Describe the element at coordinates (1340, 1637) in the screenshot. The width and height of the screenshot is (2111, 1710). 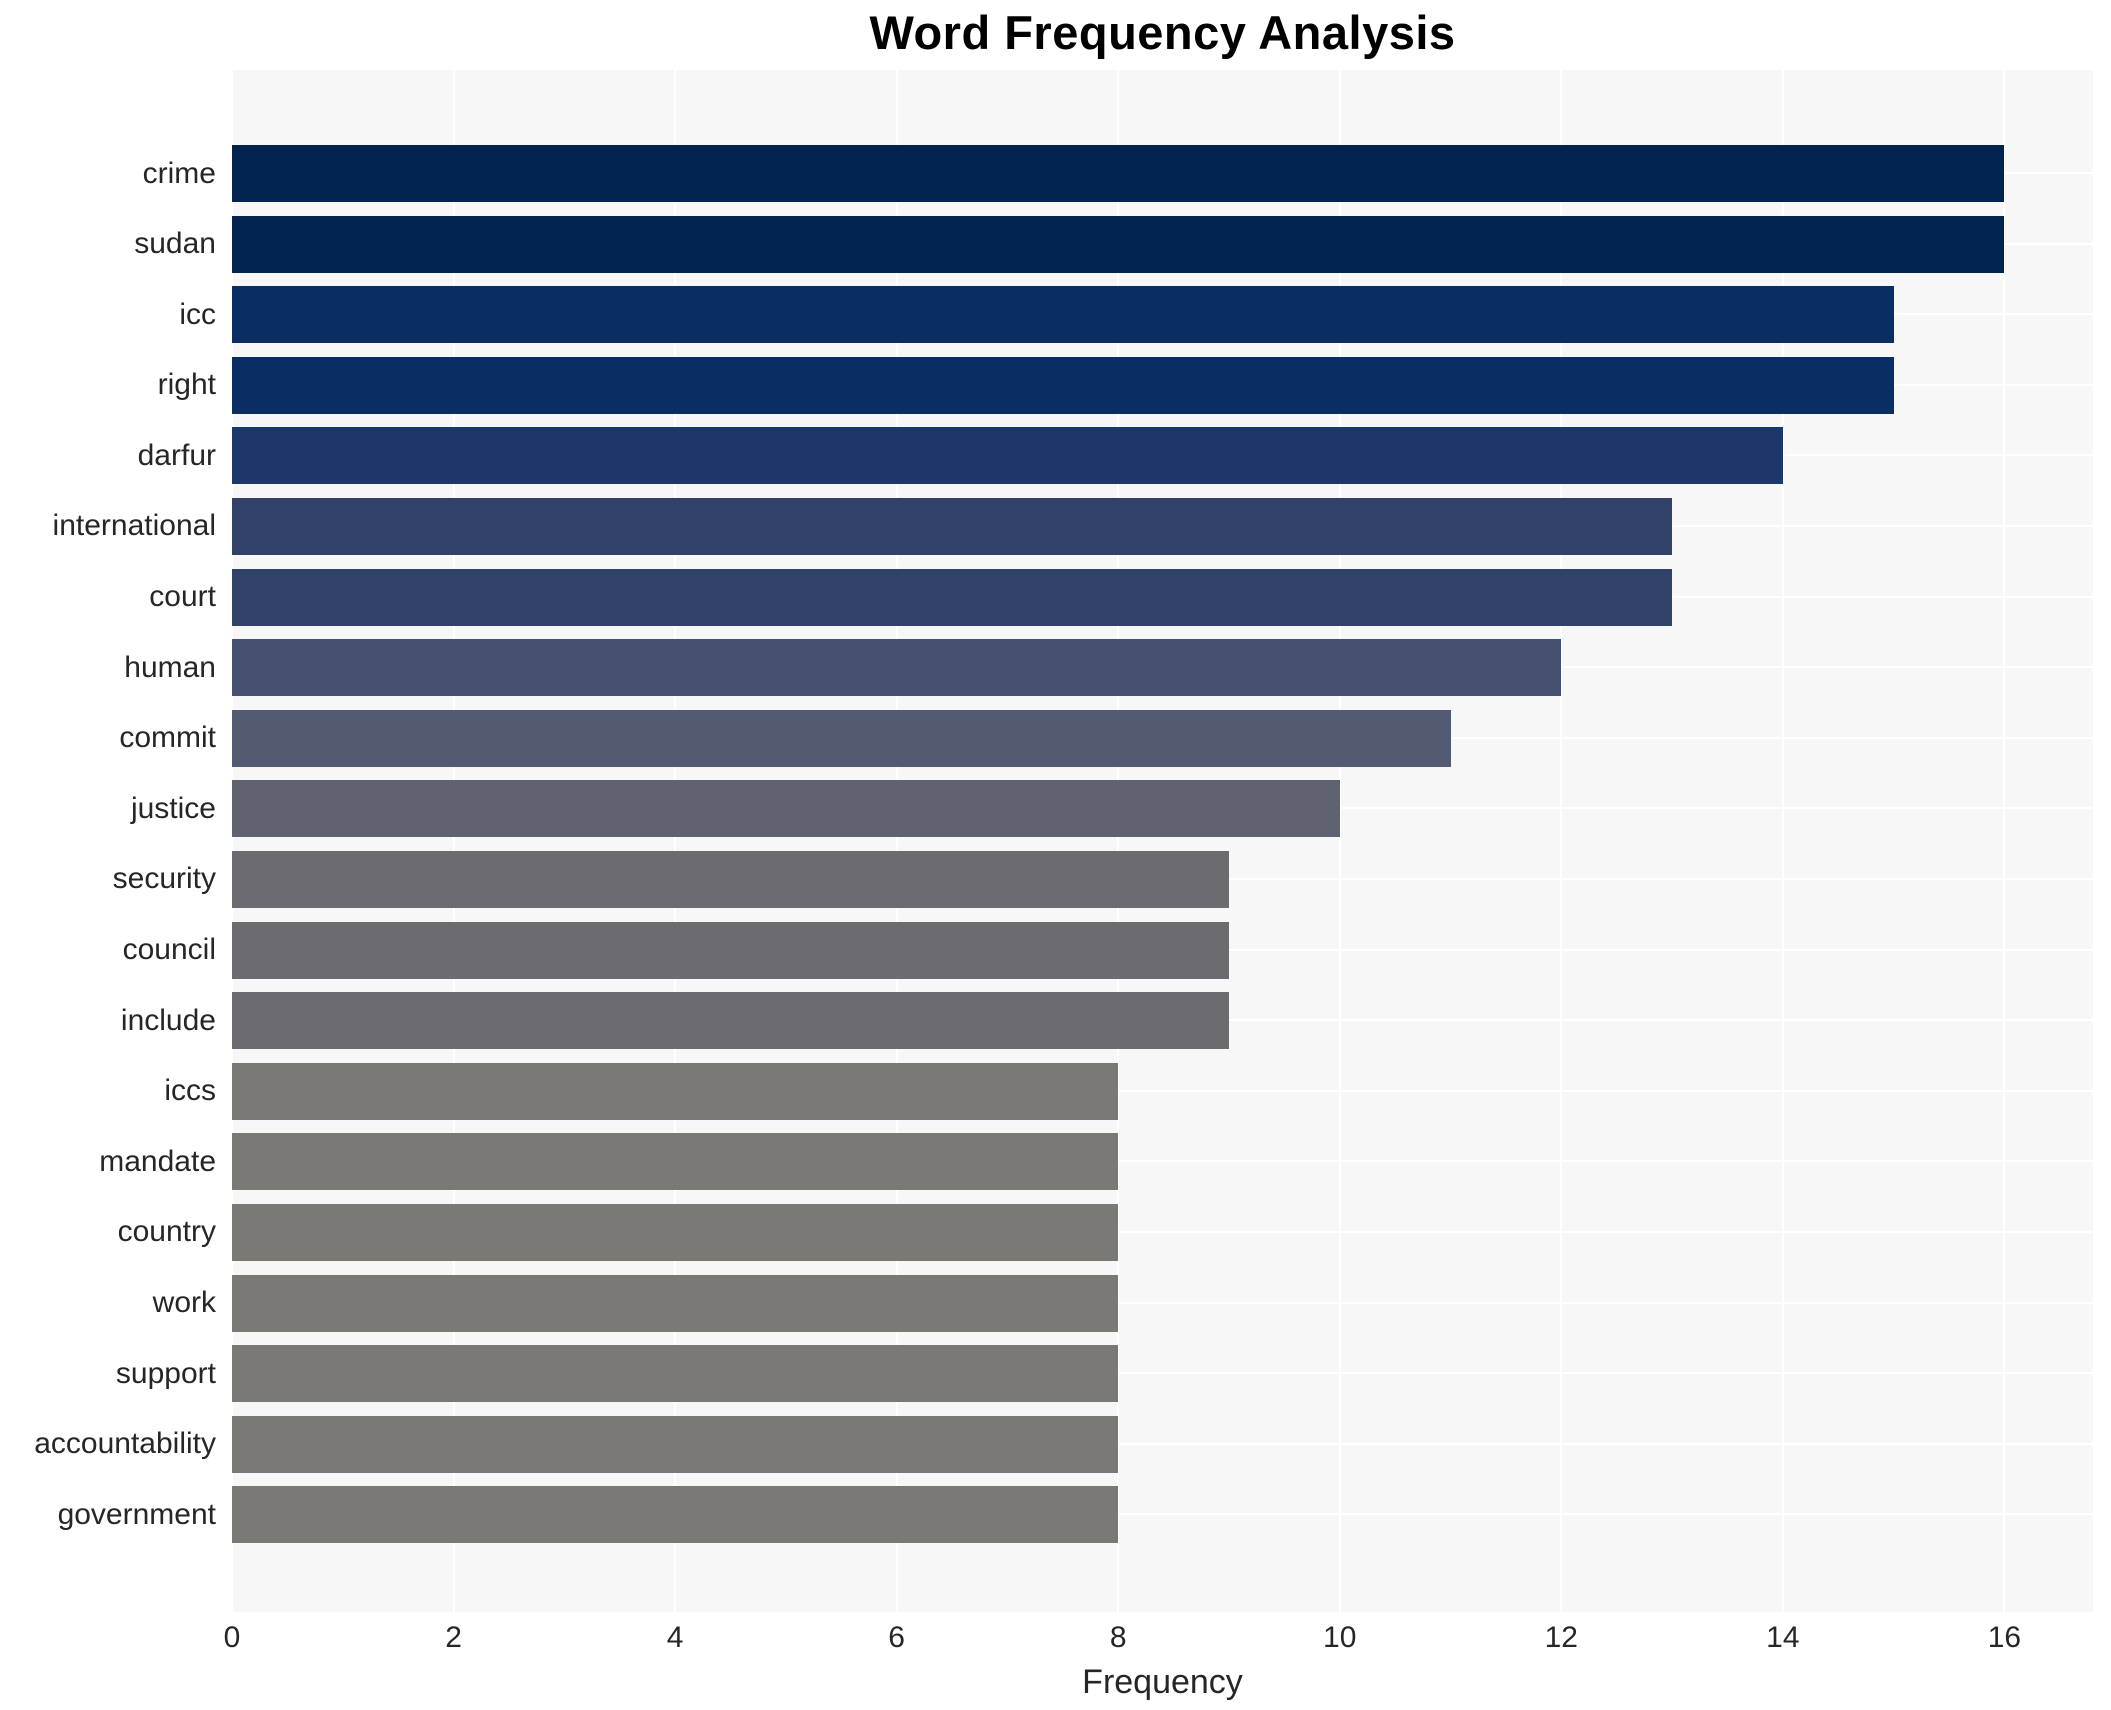
I see `x-axis-tick-label: 10` at that location.